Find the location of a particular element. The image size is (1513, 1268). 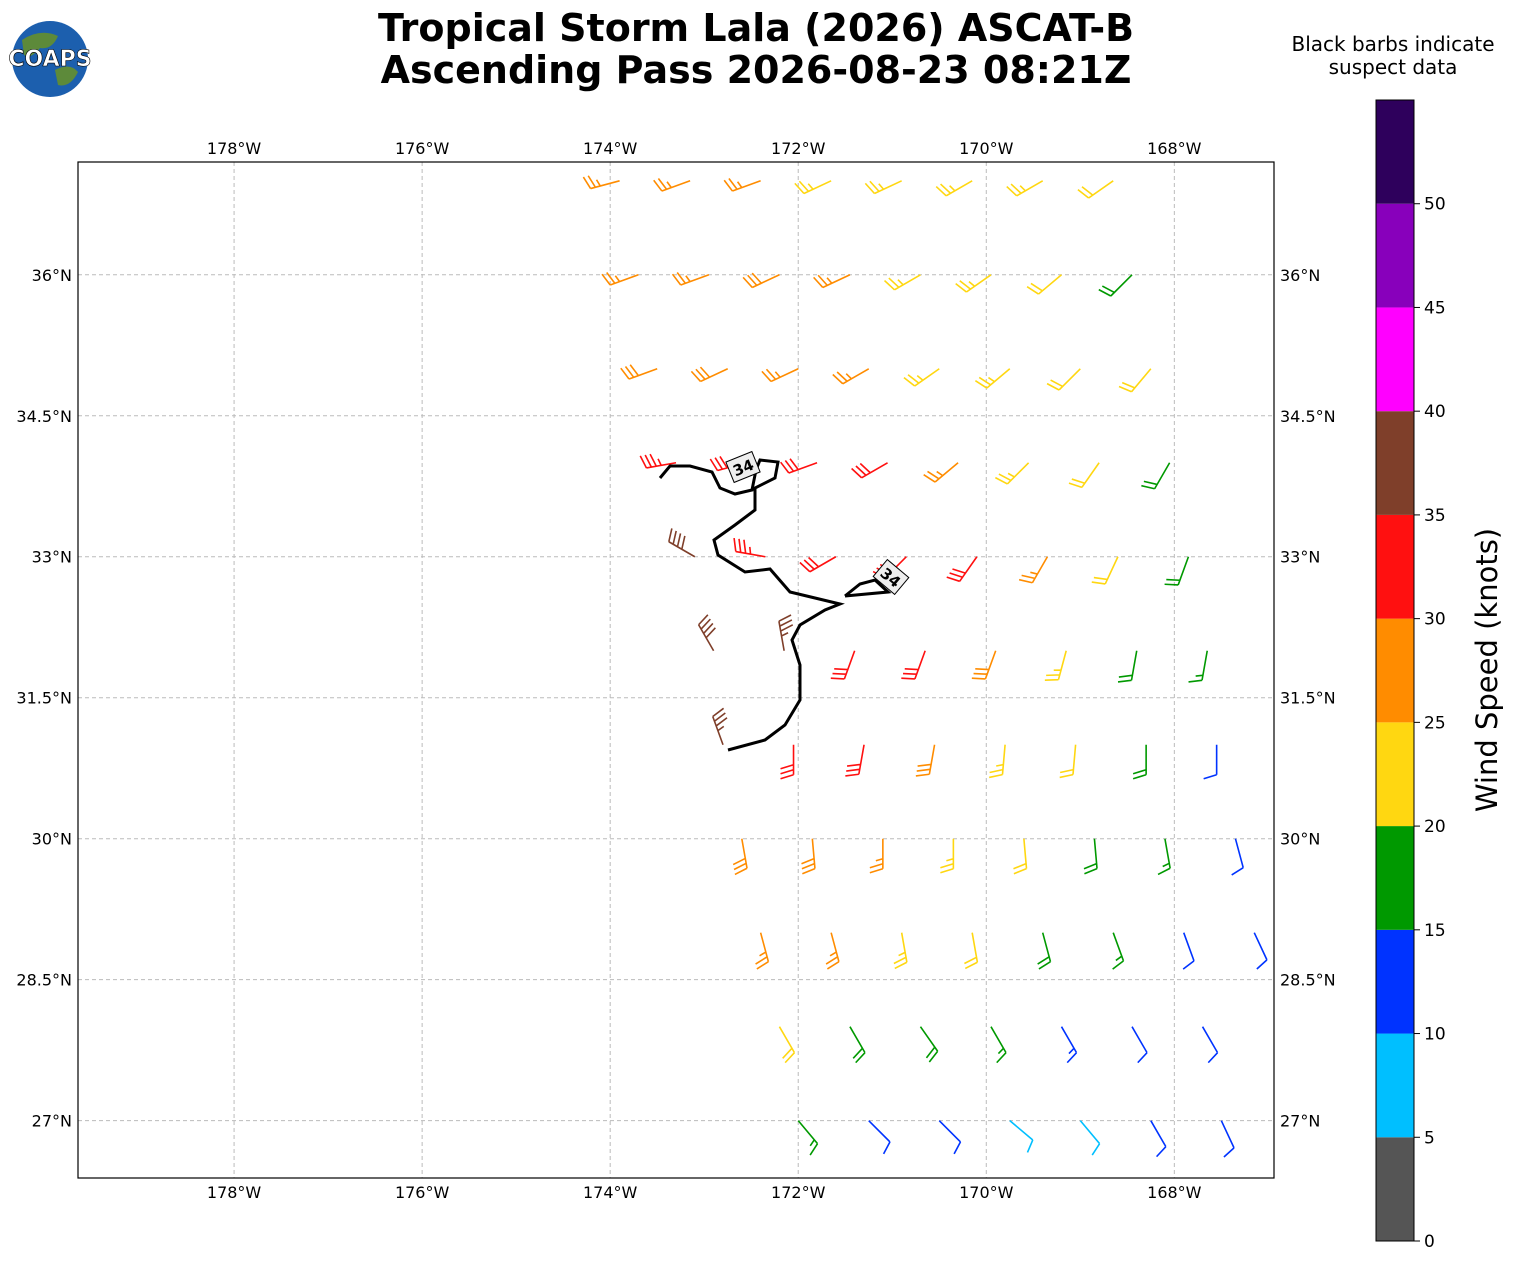

colorbar-tick-label: 15 is located at coordinates (1435, 931).